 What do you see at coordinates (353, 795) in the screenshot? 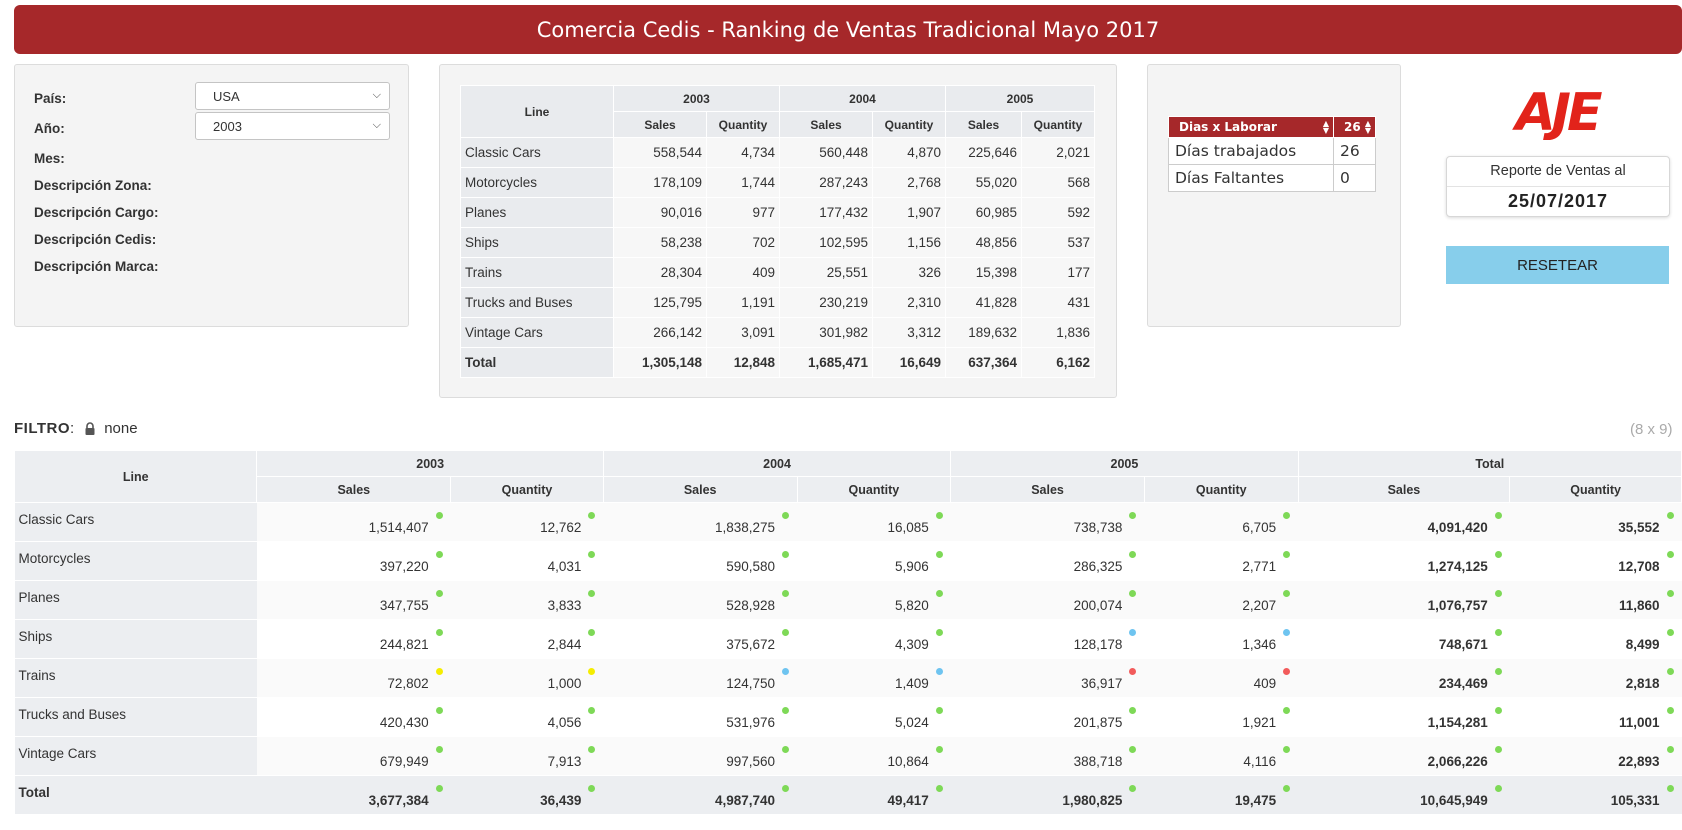
I see `table-cell: 3,677,384` at bounding box center [353, 795].